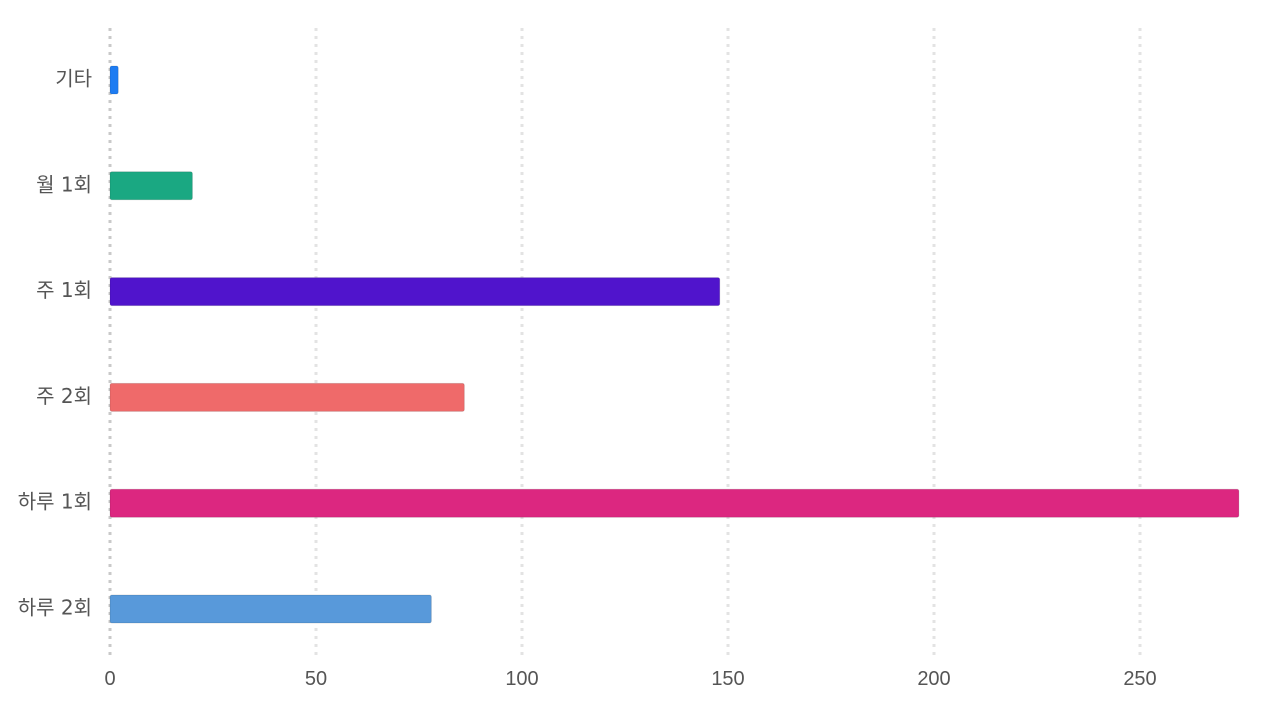 The height and width of the screenshot is (723, 1280). What do you see at coordinates (64, 396) in the screenshot?
I see `category-label-3: 주 2회` at bounding box center [64, 396].